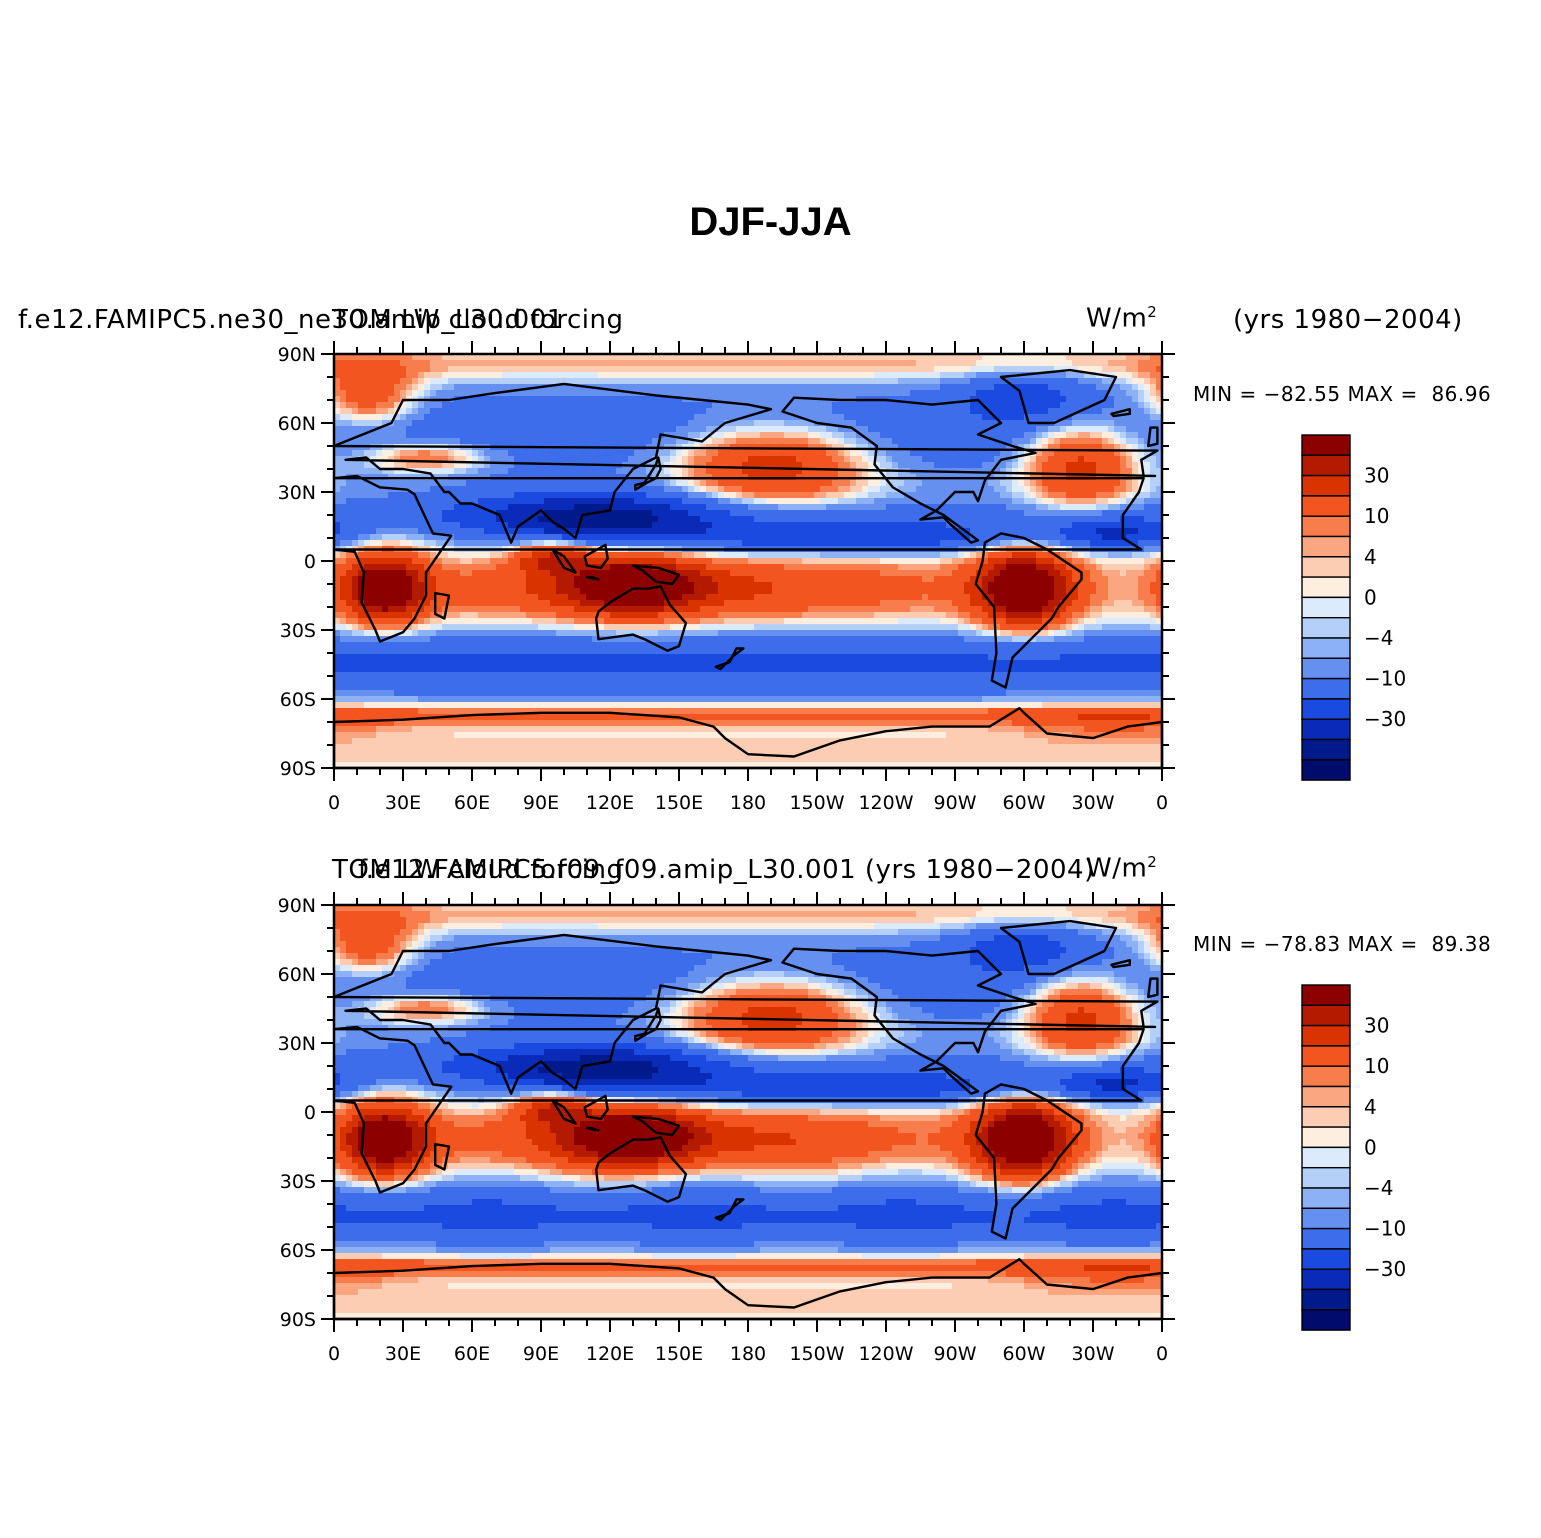 This screenshot has width=1541, height=1538. I want to click on lat-tick-label: 90N, so click(297, 355).